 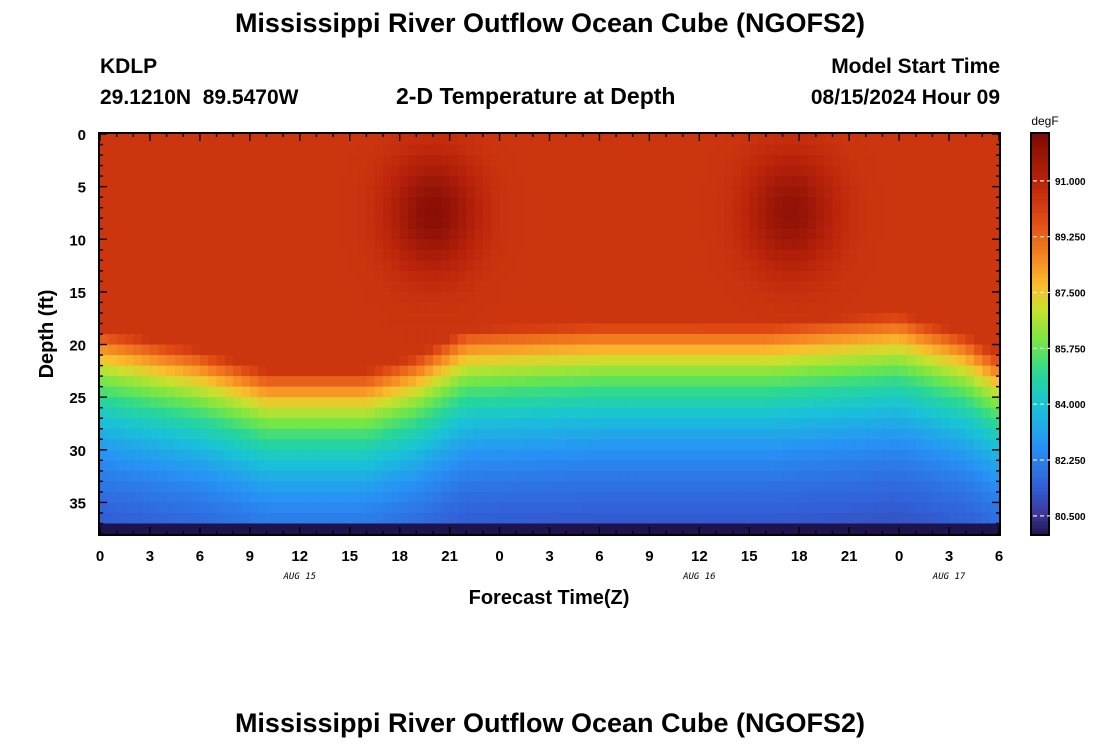 I want to click on model-start-time: 08/15/2024 Hour 09, so click(x=905, y=97).